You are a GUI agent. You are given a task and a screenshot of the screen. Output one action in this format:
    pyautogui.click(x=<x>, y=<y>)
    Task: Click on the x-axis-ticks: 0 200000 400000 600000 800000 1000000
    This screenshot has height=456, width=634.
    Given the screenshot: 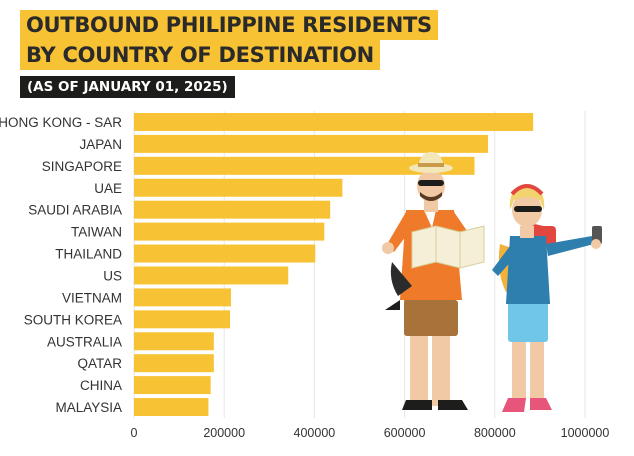 What is the action you would take?
    pyautogui.click(x=370, y=433)
    